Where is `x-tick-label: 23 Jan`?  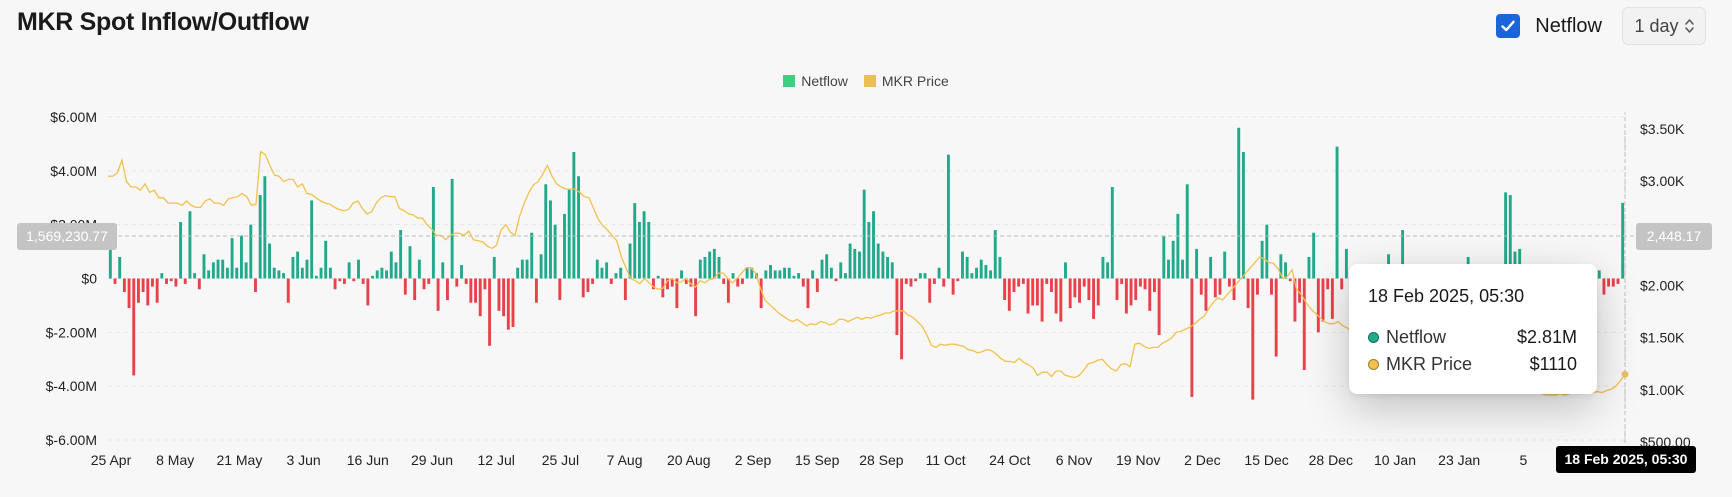
x-tick-label: 23 Jan is located at coordinates (1459, 460).